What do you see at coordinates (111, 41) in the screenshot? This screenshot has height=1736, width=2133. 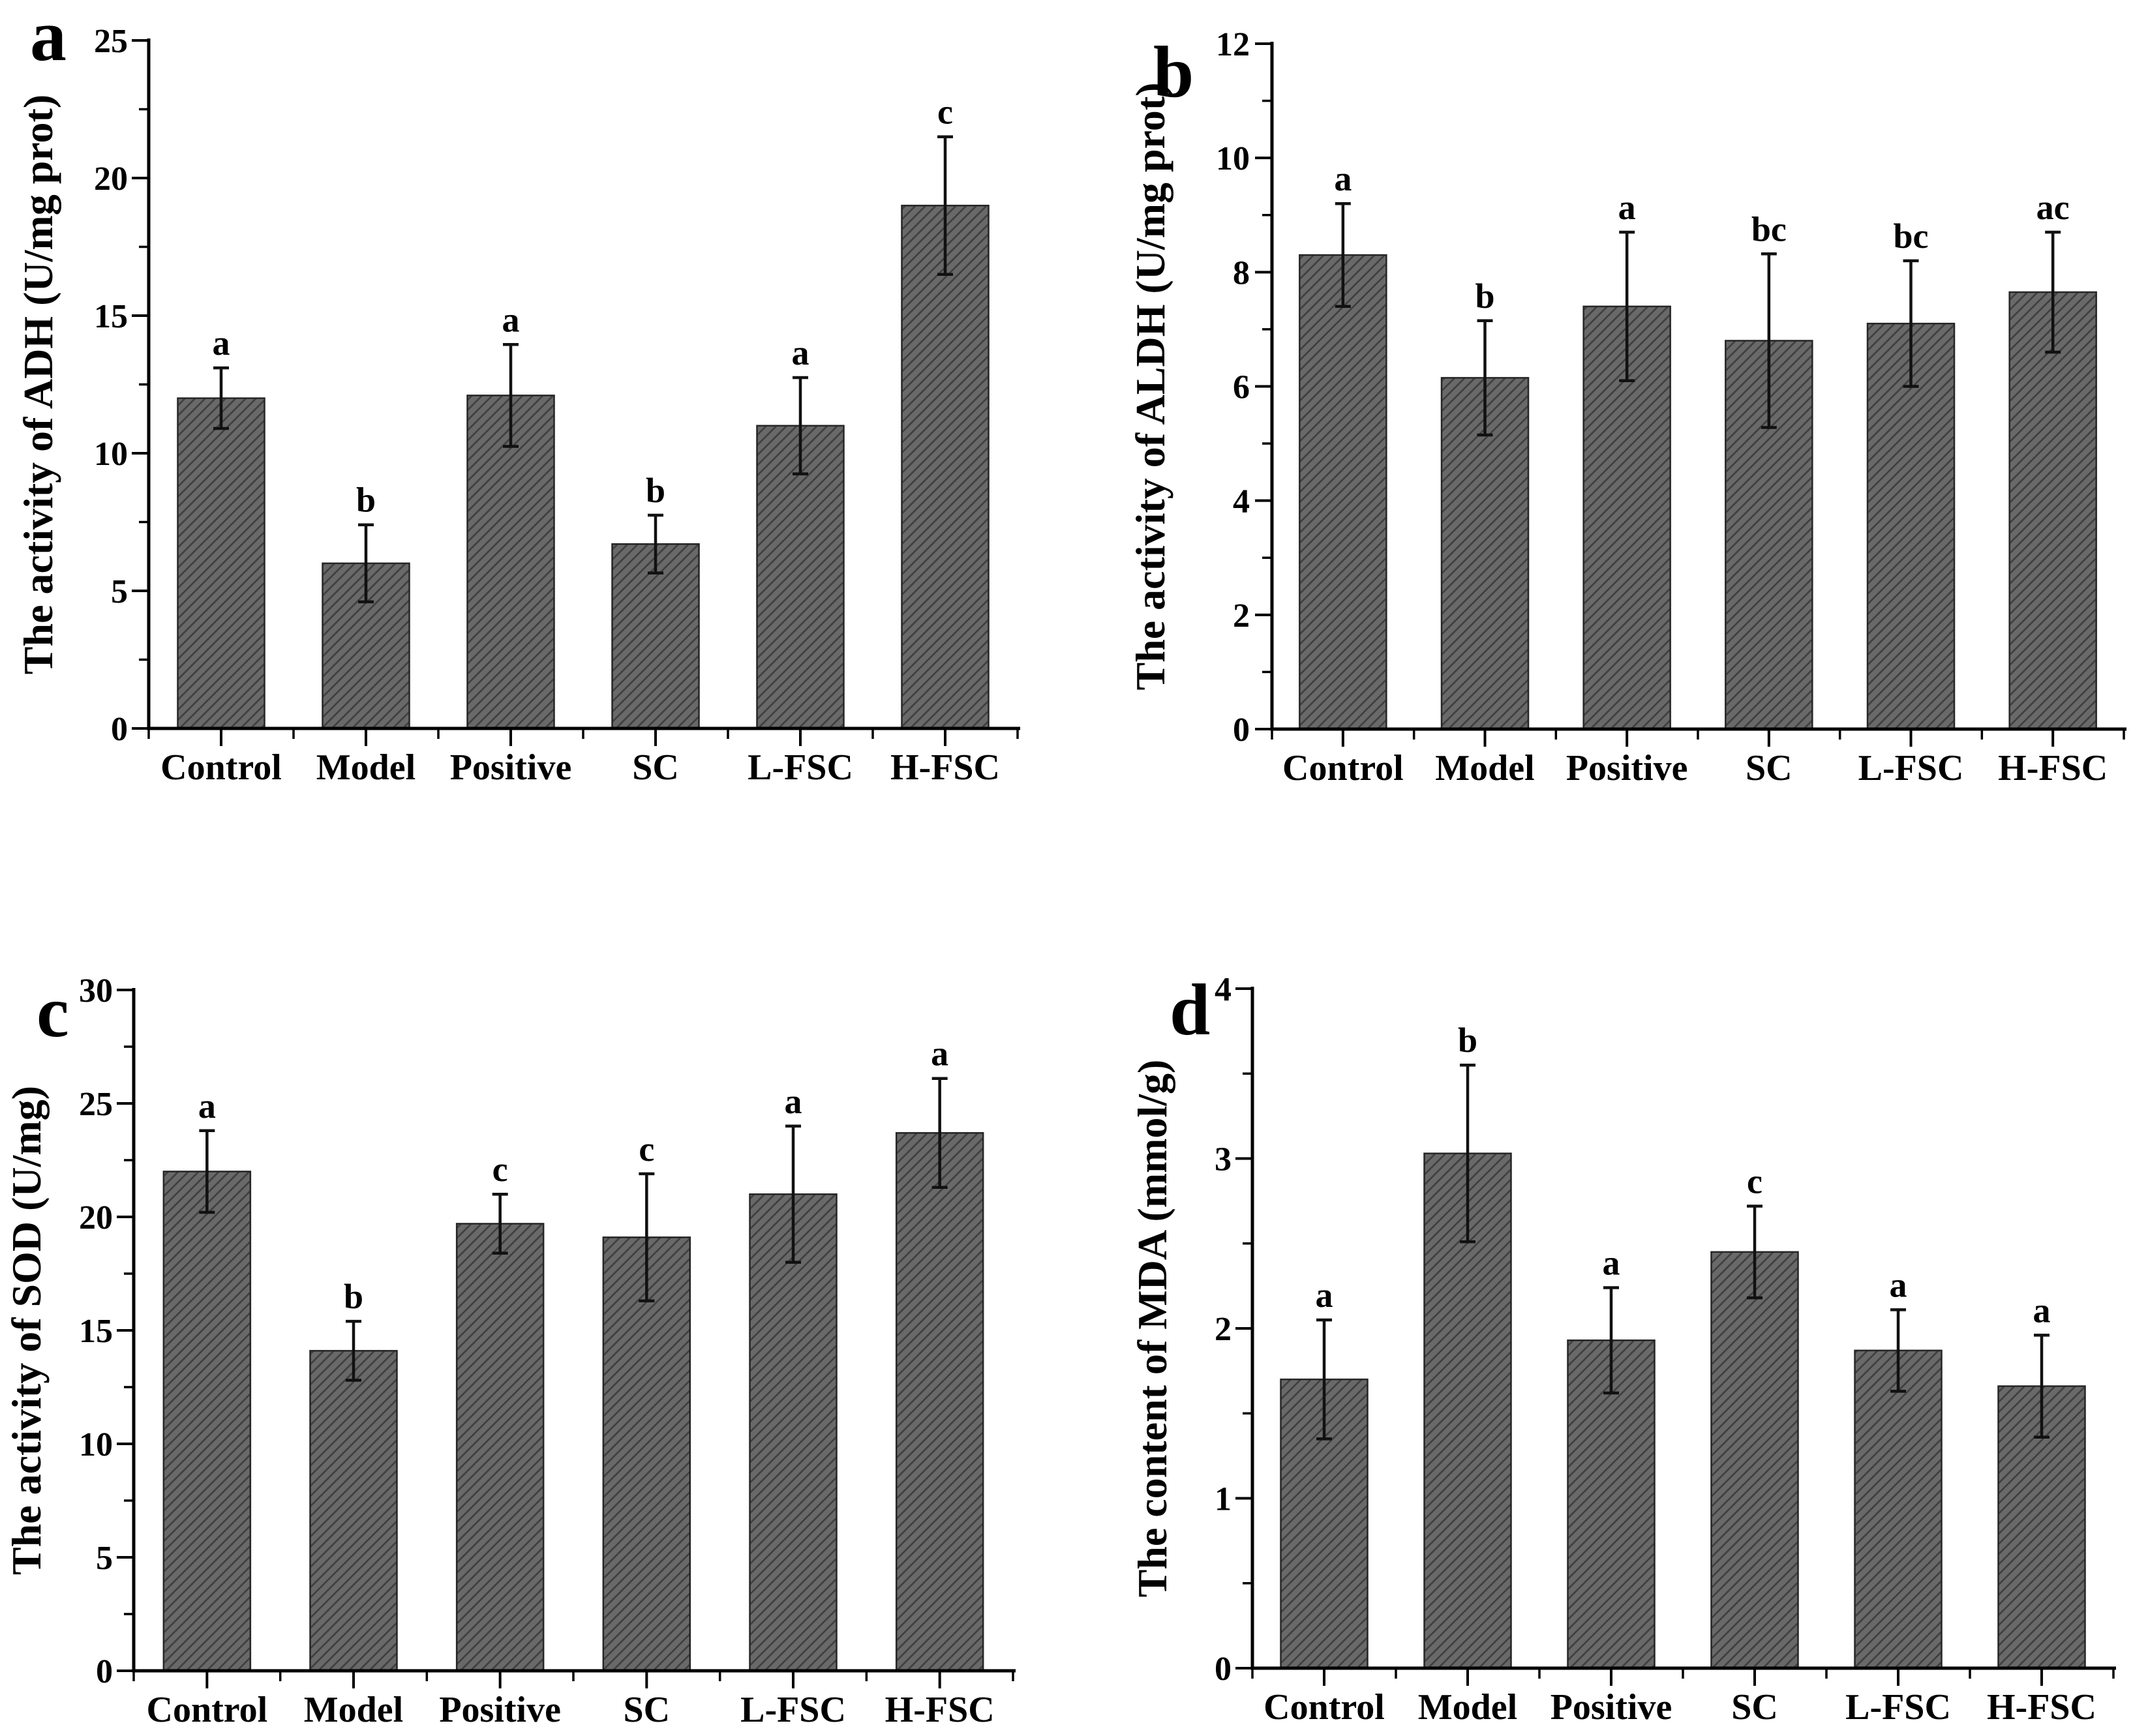 I see `y-tick-label: 25` at bounding box center [111, 41].